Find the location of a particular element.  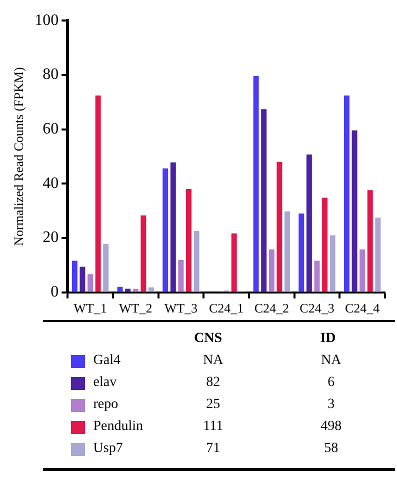

text: 498 is located at coordinates (331, 427).